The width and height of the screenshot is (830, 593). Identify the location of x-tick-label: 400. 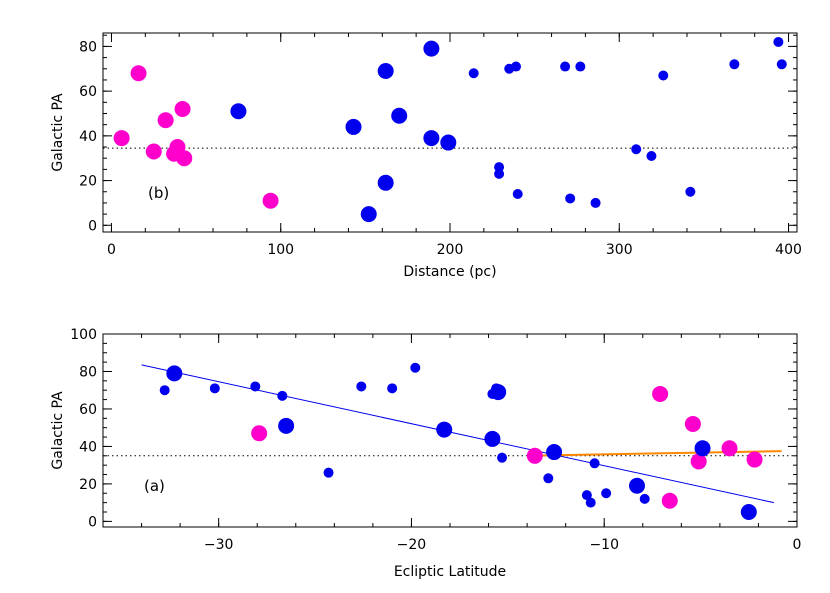
(788, 250).